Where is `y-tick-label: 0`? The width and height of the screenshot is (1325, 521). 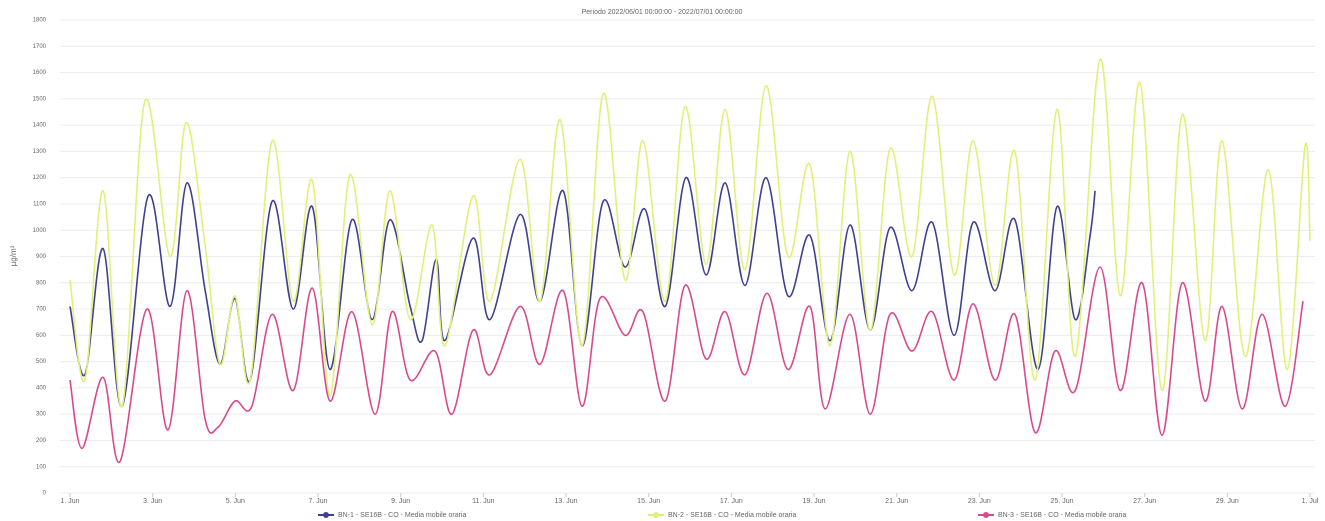 y-tick-label: 0 is located at coordinates (45, 494).